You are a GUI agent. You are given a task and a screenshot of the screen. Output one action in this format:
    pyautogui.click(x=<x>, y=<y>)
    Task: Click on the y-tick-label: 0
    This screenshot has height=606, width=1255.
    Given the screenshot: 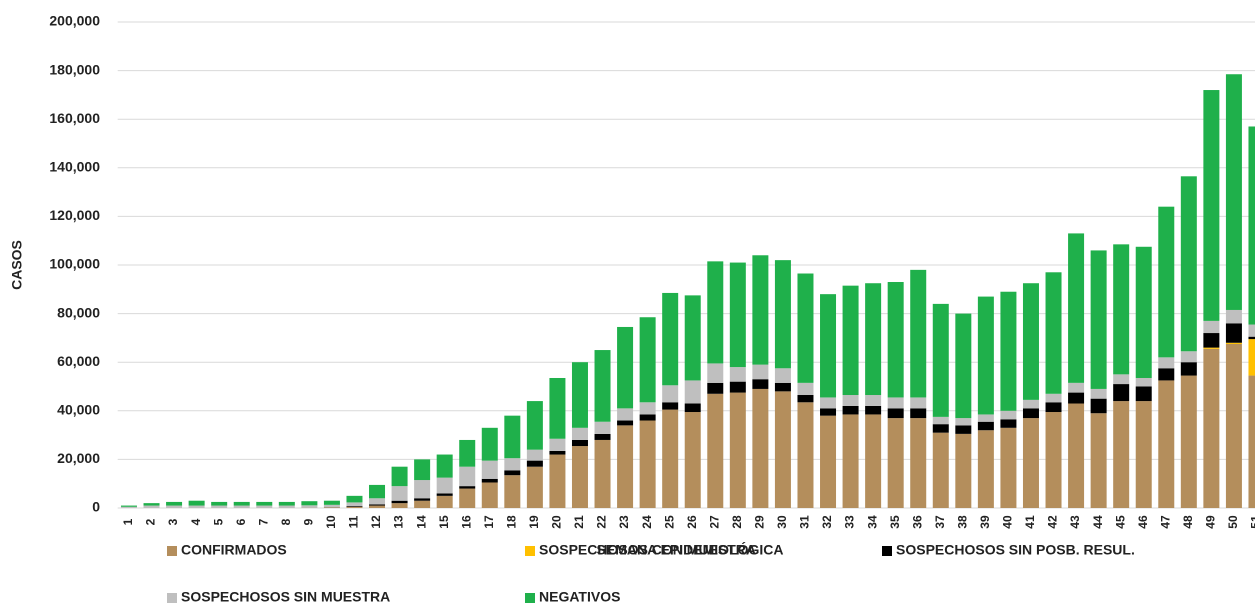 What is the action you would take?
    pyautogui.click(x=96, y=507)
    